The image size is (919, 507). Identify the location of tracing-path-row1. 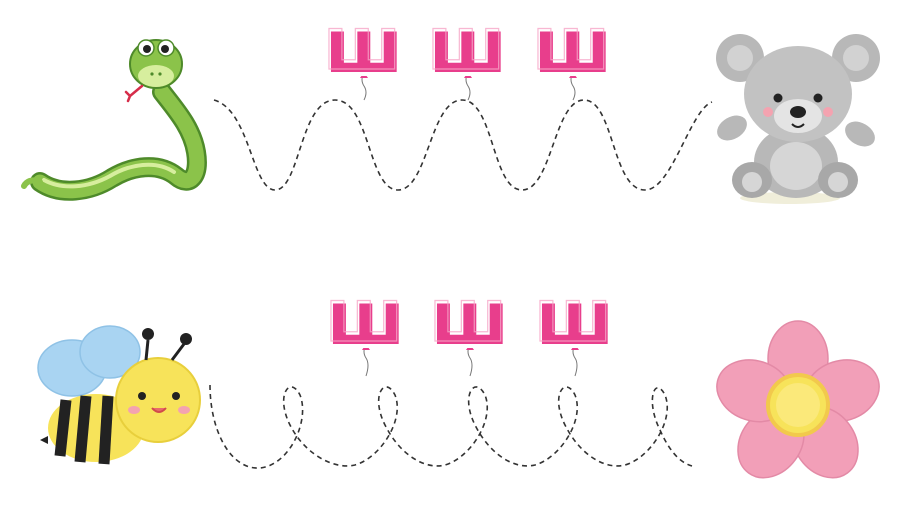
(463, 145).